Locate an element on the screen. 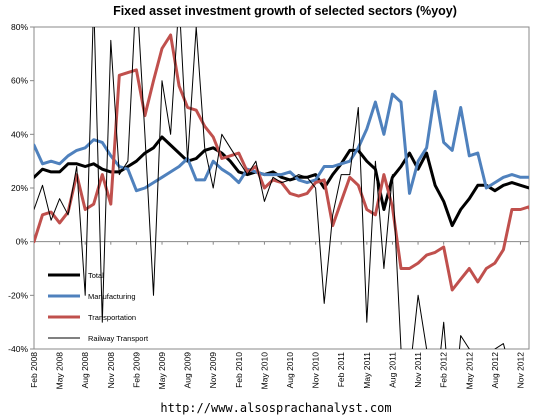 Image resolution: width=552 pixels, height=418 pixels. x-tick-label: Nov 2008 is located at coordinates (111, 370).